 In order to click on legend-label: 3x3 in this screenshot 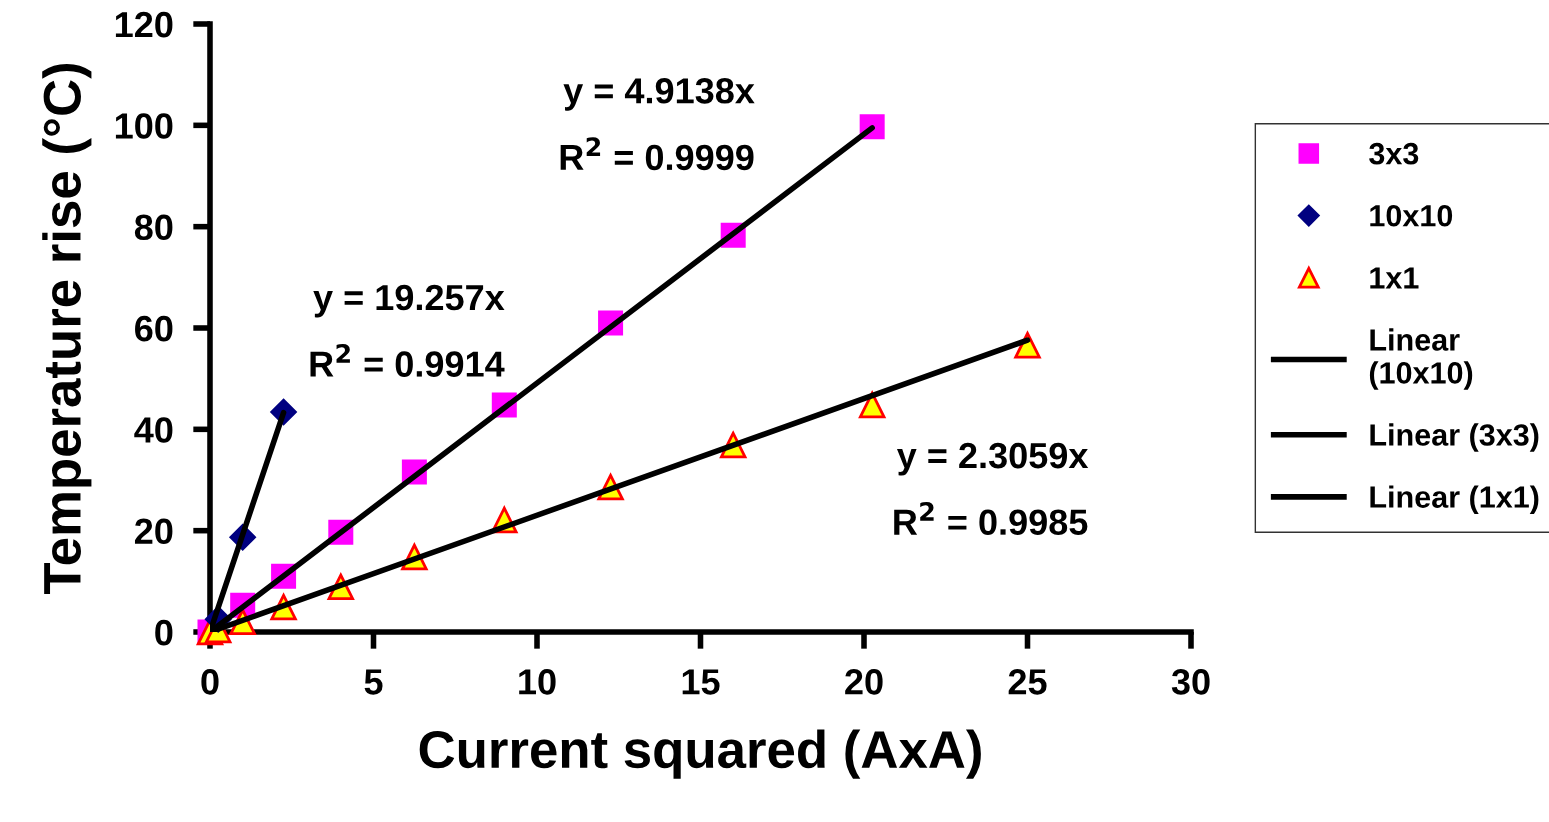, I will do `click(1394, 153)`.